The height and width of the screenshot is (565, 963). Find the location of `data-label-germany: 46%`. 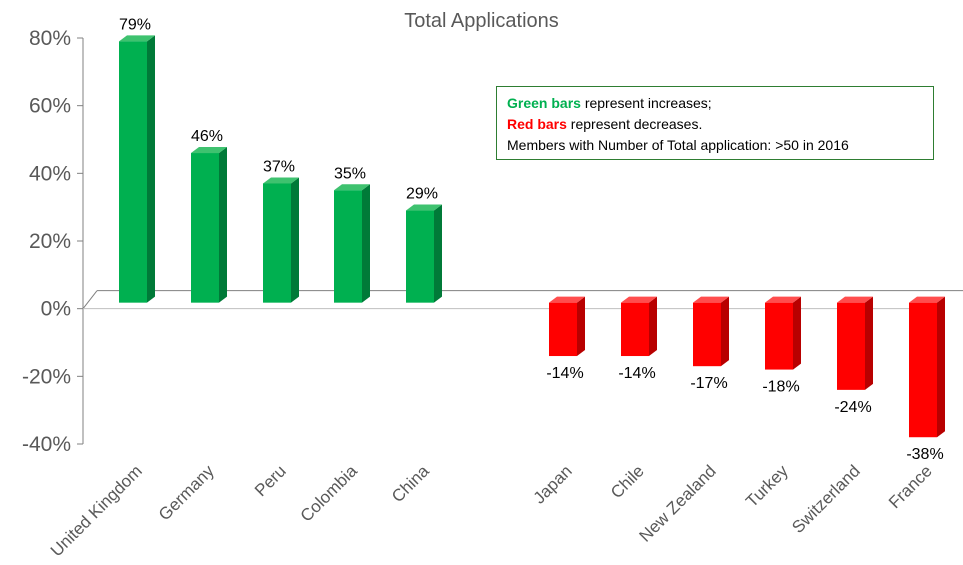

data-label-germany: 46% is located at coordinates (207, 136).